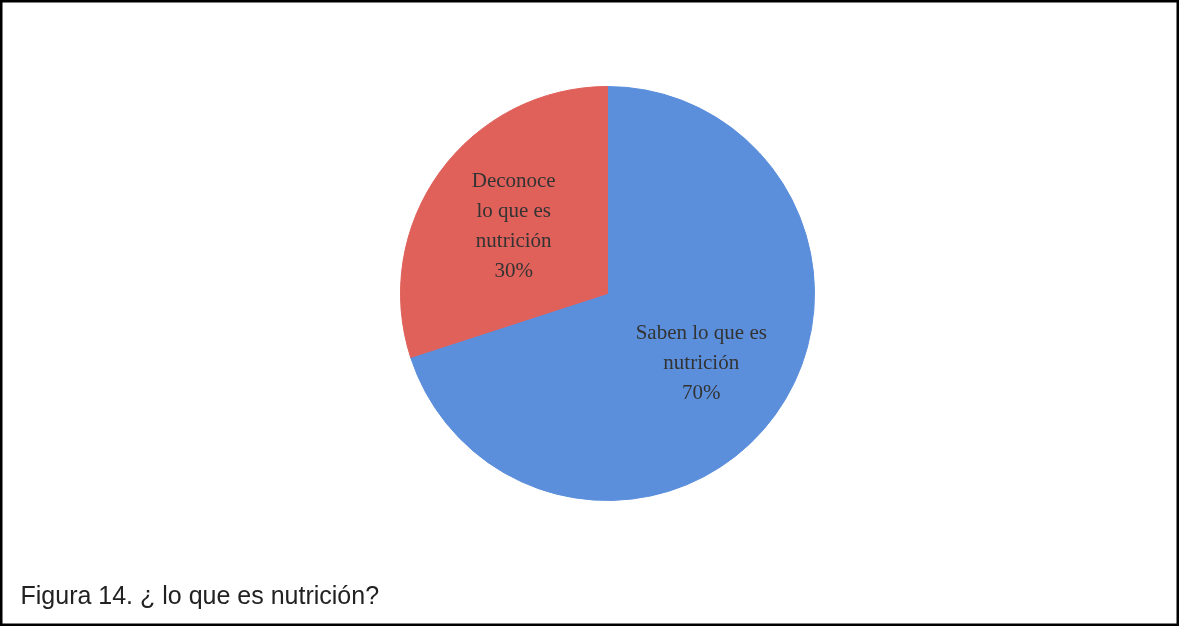 The image size is (1179, 626). Describe the element at coordinates (513, 270) in the screenshot. I see `data-label: 30%` at that location.